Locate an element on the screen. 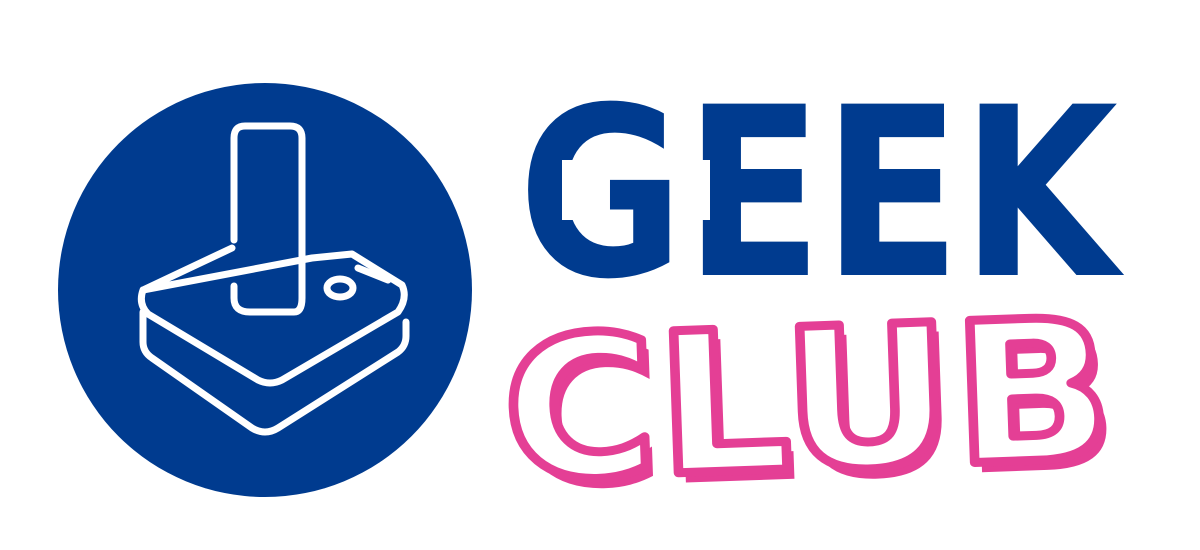 The height and width of the screenshot is (550, 1200). stencil-cuts is located at coordinates (767, 175).